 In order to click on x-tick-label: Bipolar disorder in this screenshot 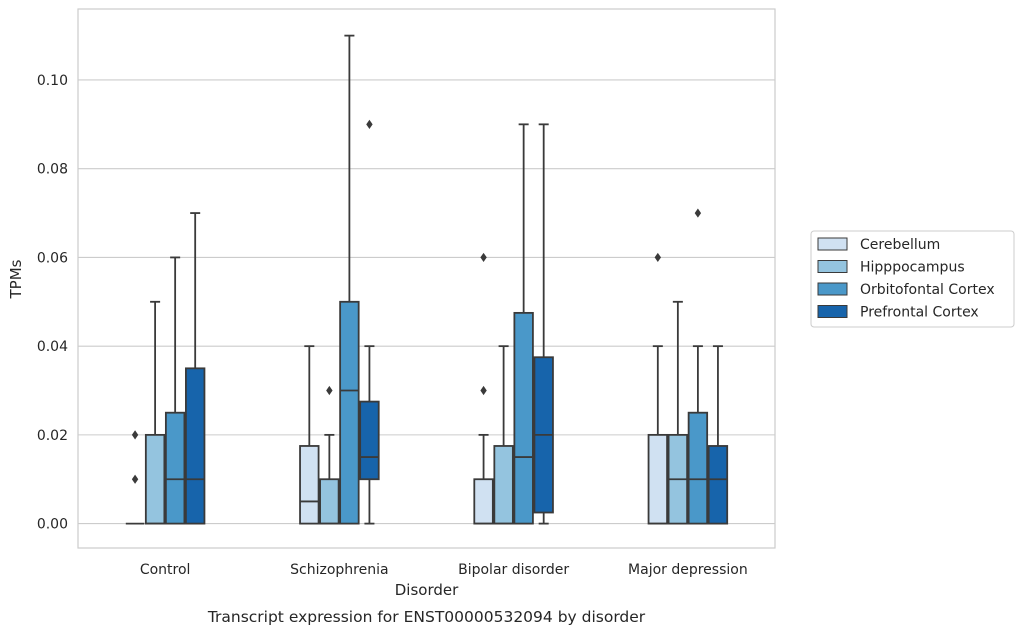, I will do `click(513, 570)`.